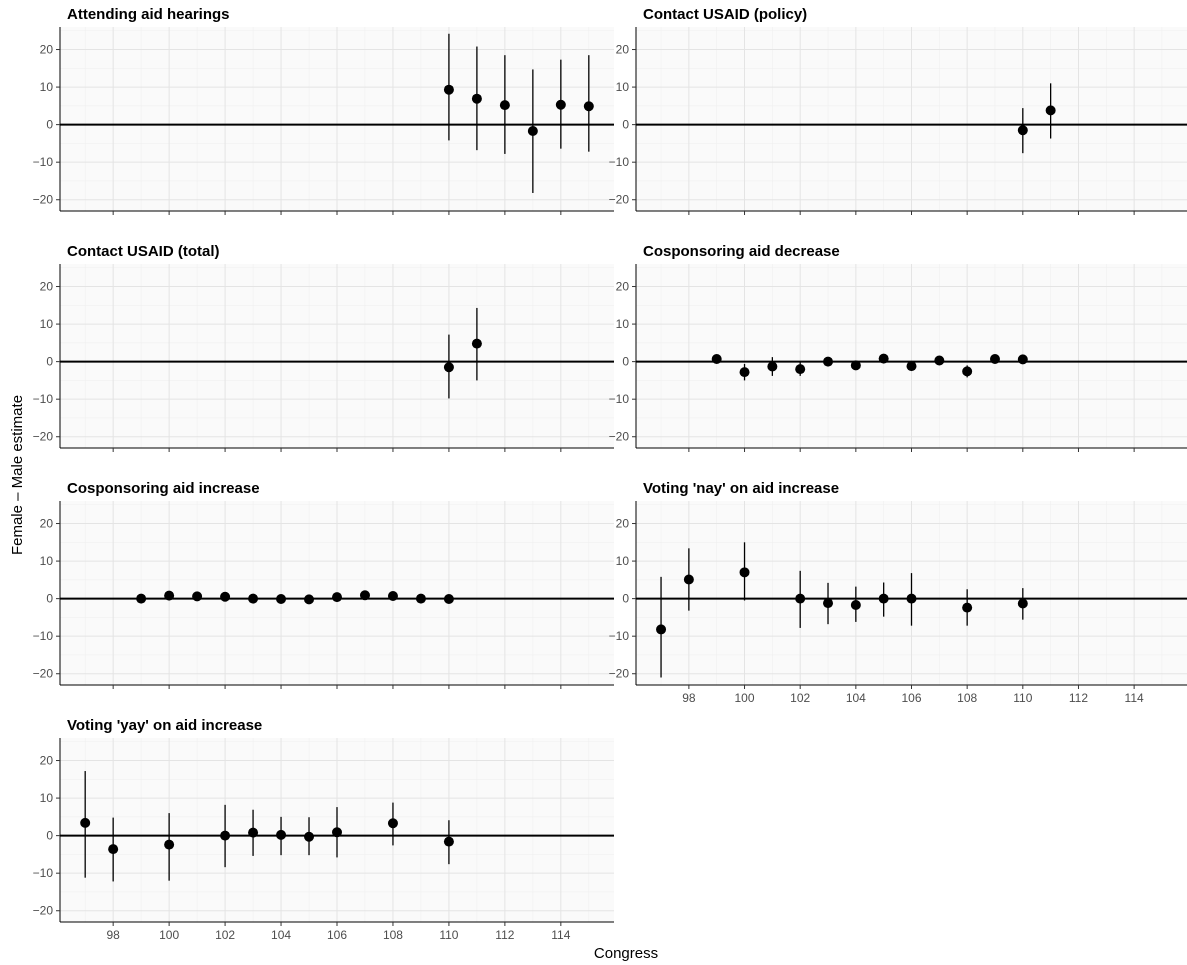  I want to click on panel-title: Contact USAID (total), so click(143, 251).